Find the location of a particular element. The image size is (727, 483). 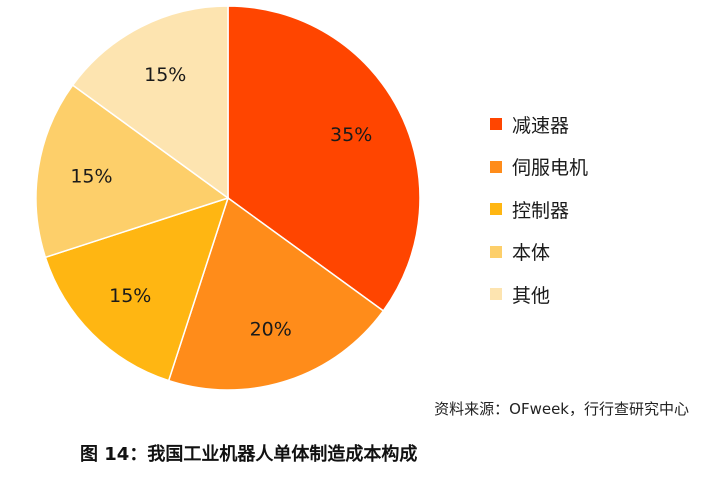

figure-caption: 图 14：我国工业机器人单体制造成本构成 is located at coordinates (249, 454).